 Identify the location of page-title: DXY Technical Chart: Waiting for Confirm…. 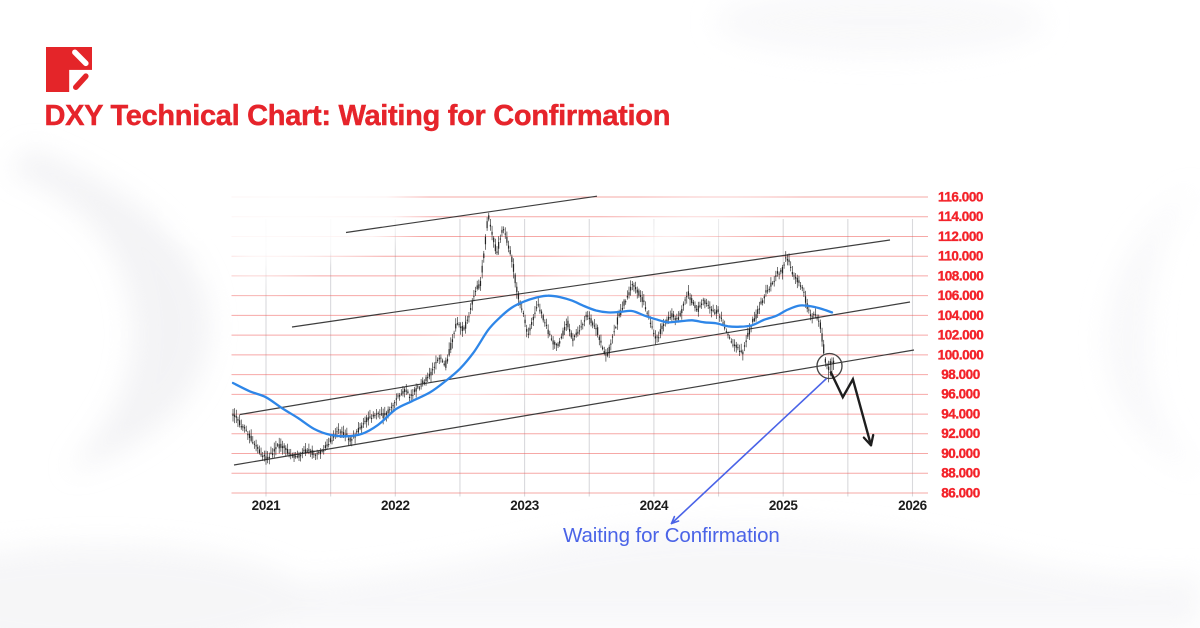
(357, 116).